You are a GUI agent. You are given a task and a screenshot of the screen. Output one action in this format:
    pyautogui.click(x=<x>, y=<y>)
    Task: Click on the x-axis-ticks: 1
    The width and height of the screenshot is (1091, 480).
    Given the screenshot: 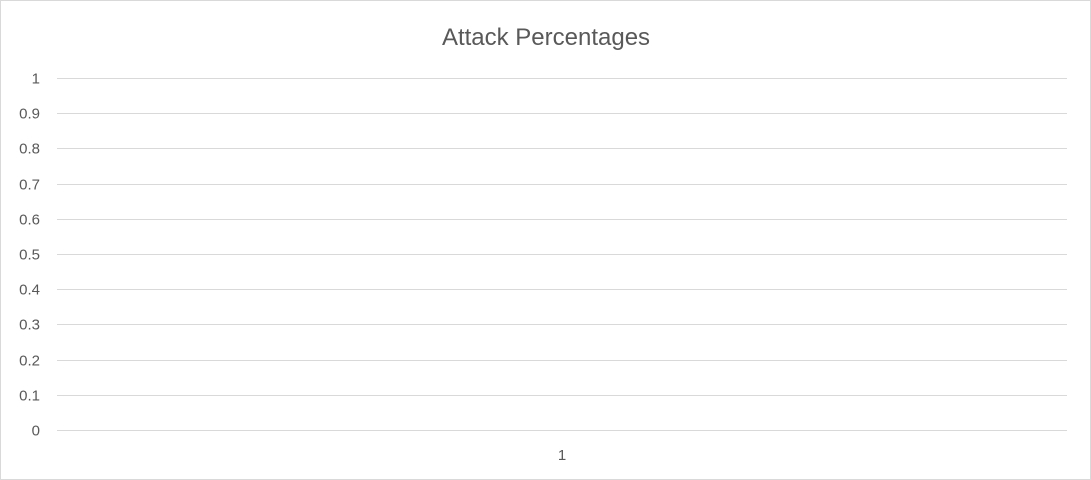 What is the action you would take?
    pyautogui.click(x=562, y=455)
    